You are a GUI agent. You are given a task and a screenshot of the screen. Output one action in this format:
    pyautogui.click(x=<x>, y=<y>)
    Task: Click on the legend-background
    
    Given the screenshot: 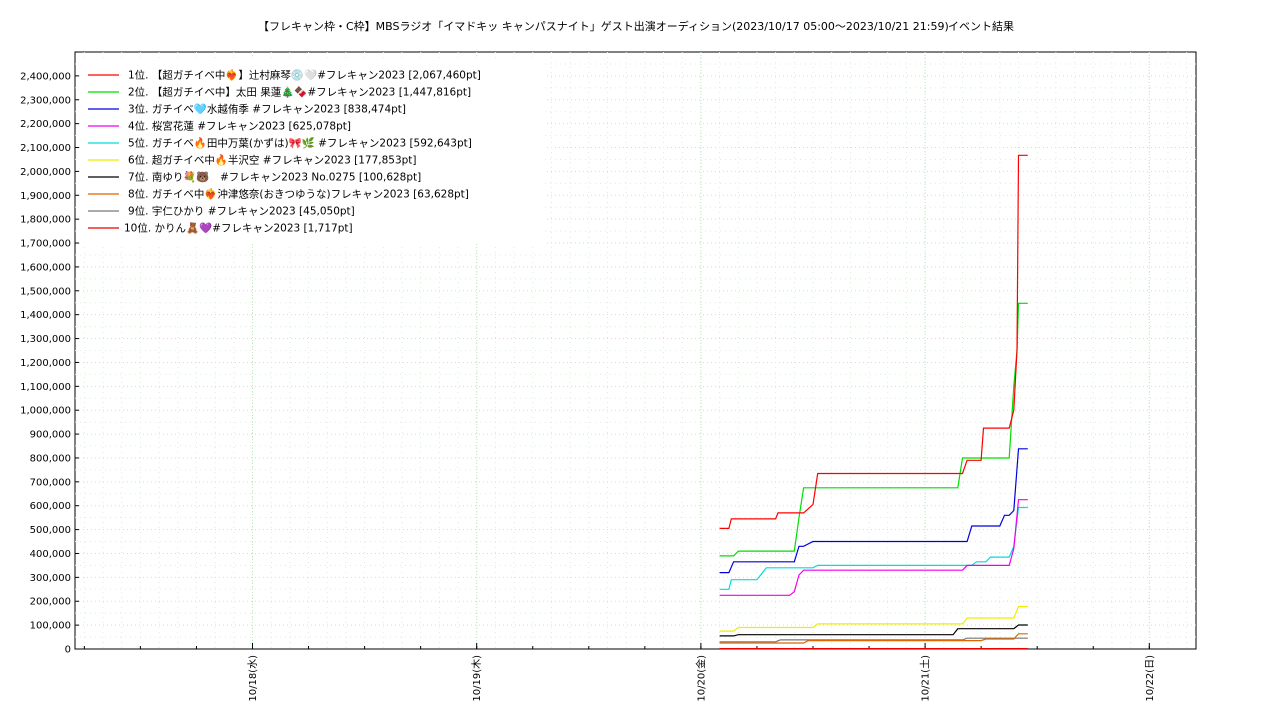 What is the action you would take?
    pyautogui.click(x=312, y=151)
    